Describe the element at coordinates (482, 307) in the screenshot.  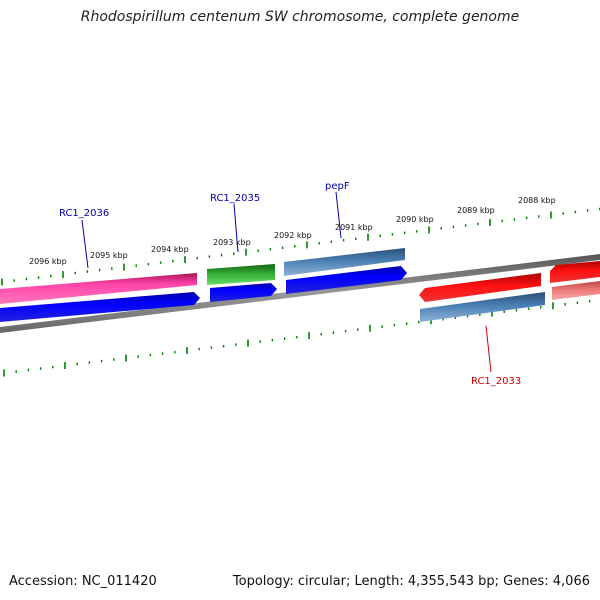
I see `gene-steel-lower` at that location.